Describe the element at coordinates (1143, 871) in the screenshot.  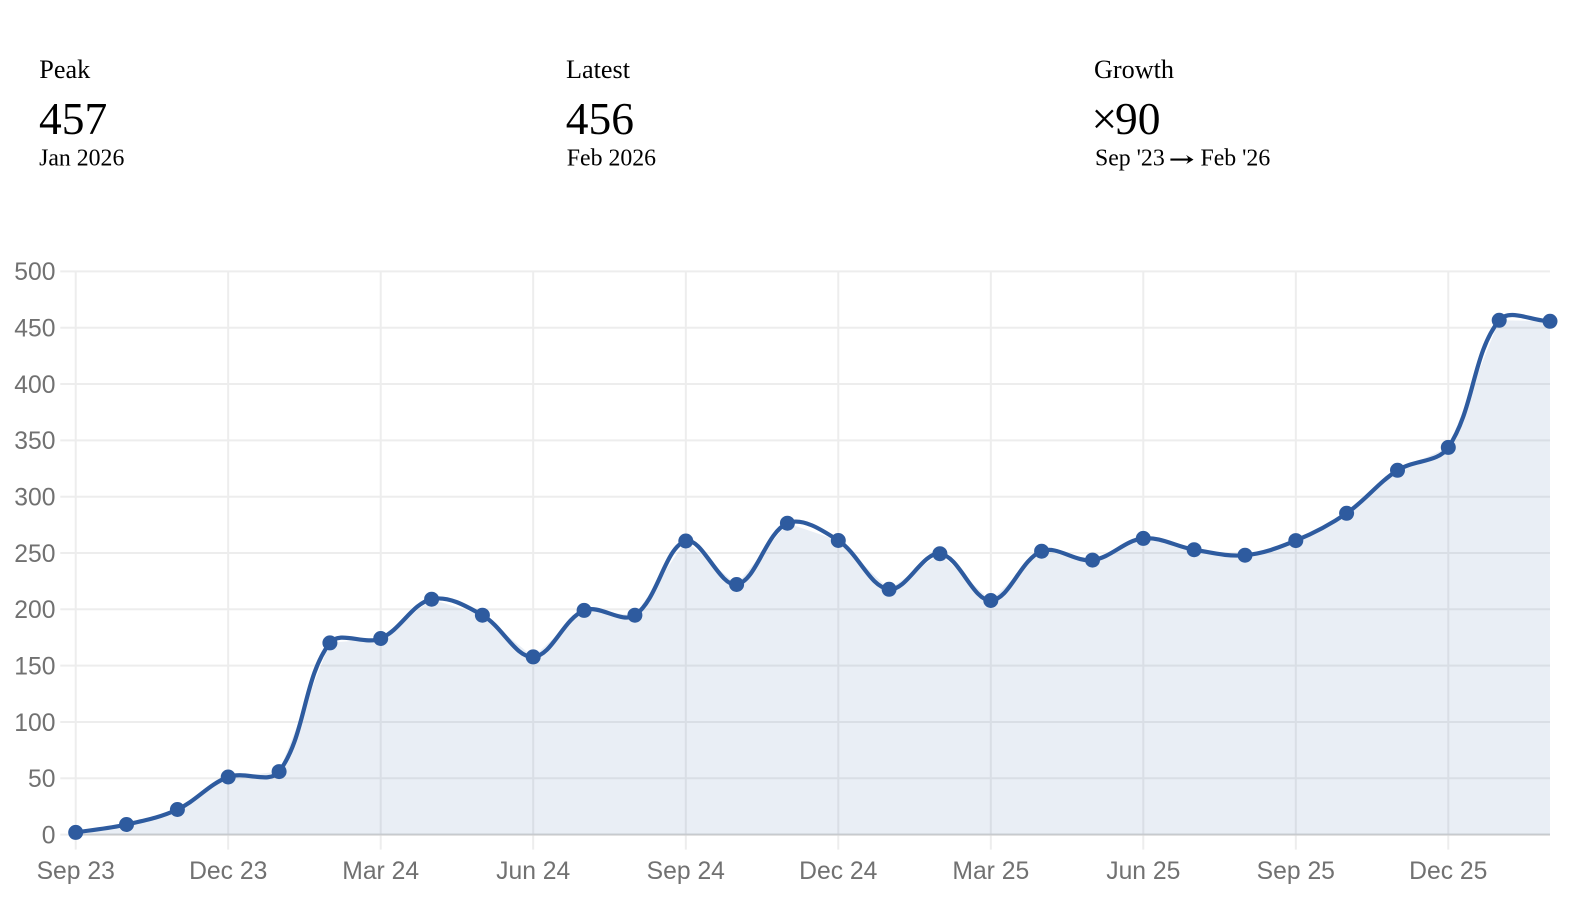
I see `svg-text: Jun 25` at that location.